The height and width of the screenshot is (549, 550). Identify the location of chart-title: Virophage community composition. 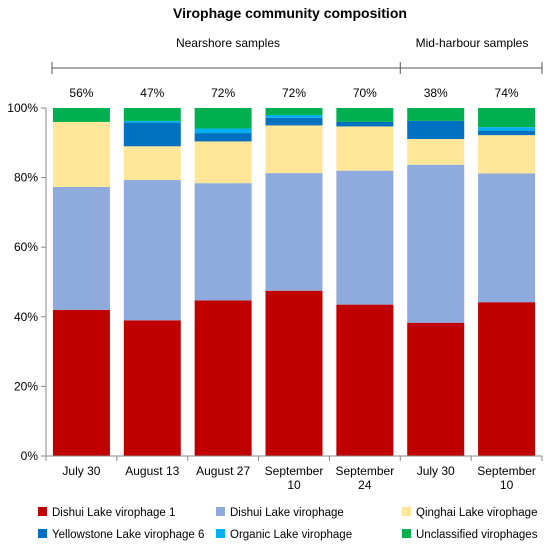
(290, 13).